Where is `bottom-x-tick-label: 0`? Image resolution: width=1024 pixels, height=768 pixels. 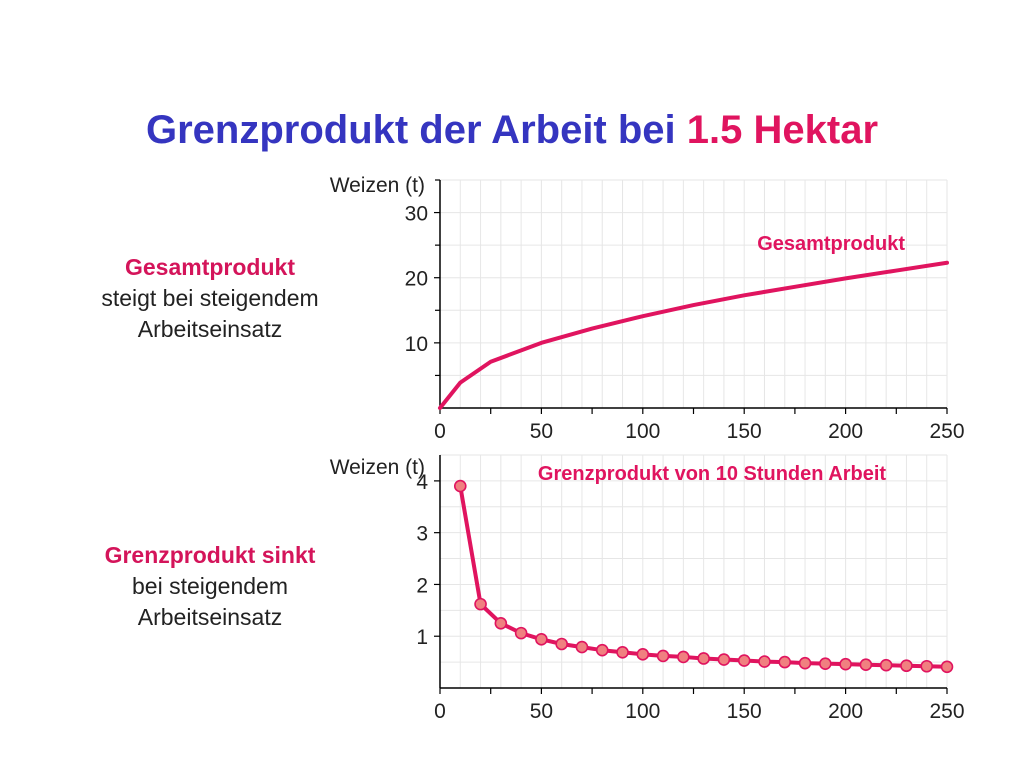
bottom-x-tick-label: 0 is located at coordinates (440, 711).